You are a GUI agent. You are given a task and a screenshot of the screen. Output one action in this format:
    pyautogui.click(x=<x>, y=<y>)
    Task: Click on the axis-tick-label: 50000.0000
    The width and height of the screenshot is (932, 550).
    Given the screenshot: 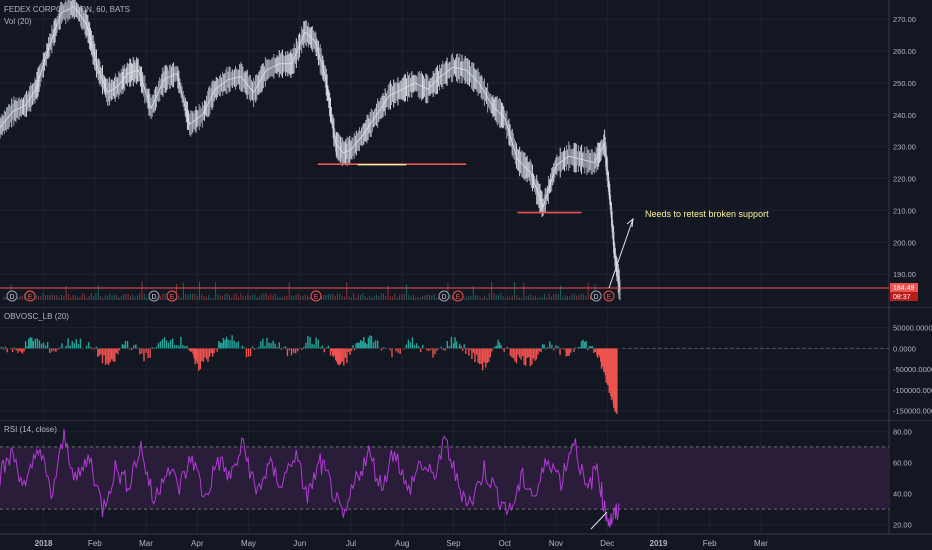 What is the action you would take?
    pyautogui.click(x=912, y=328)
    